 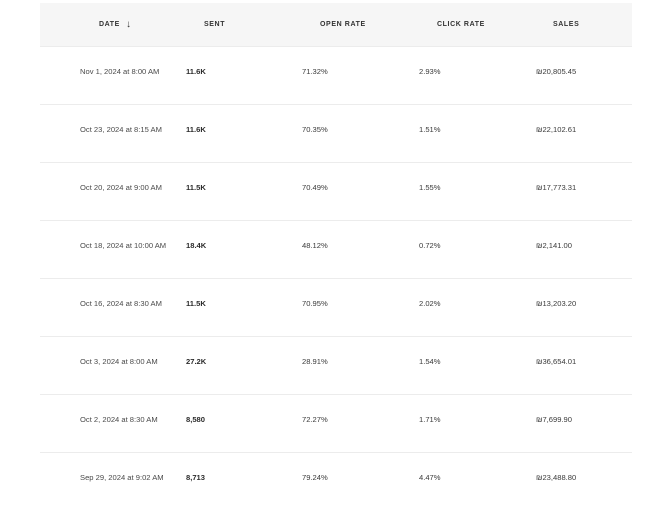 What do you see at coordinates (215, 24) in the screenshot?
I see `column-header-sent: SENT` at bounding box center [215, 24].